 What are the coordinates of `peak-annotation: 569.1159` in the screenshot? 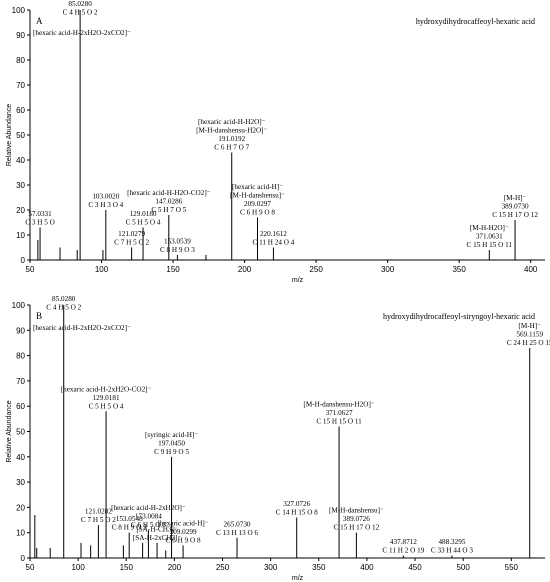 It's located at (529, 335).